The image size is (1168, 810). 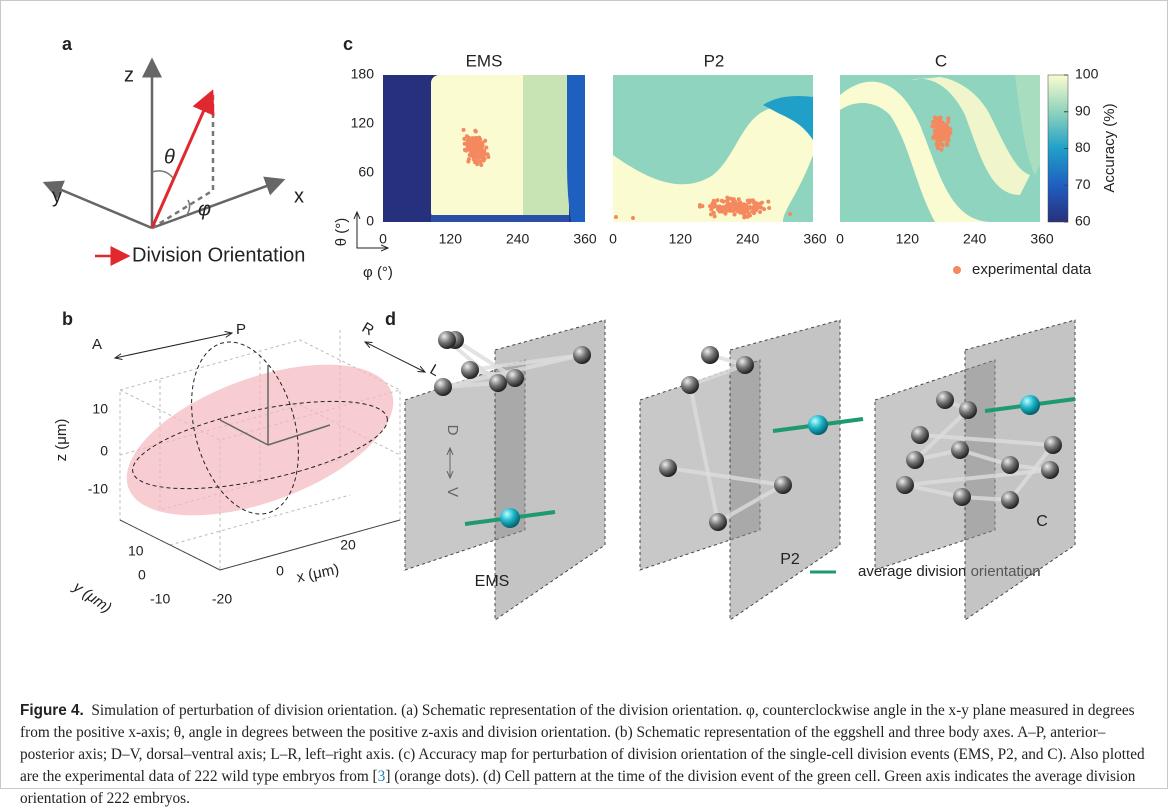 I want to click on angle-label: φ, so click(x=204, y=209).